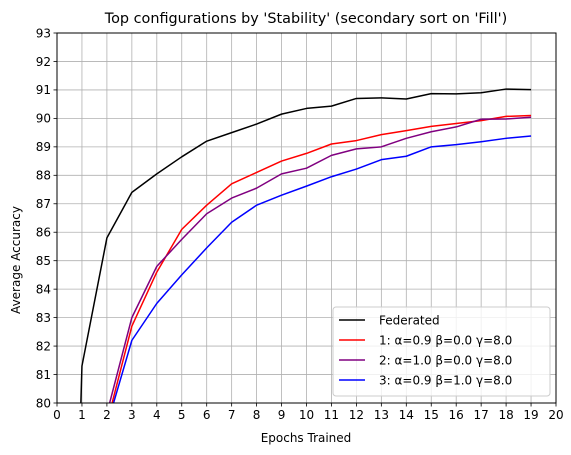 This screenshot has height=455, width=571. Describe the element at coordinates (282, 415) in the screenshot. I see `x-tick-label: 9` at that location.